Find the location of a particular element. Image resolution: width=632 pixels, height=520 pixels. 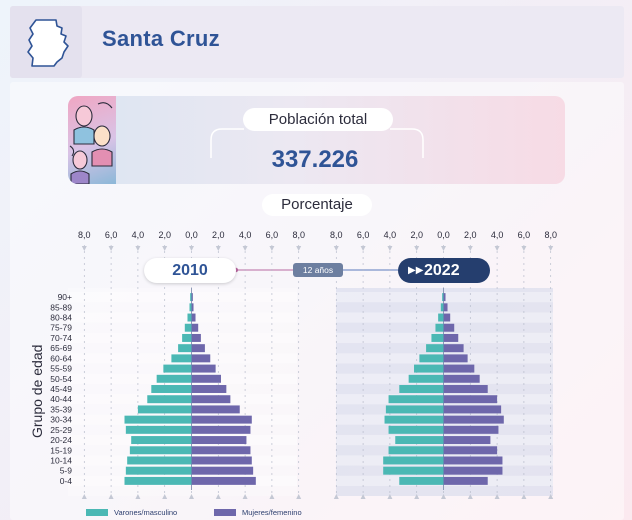

year-2010-label: 2010 is located at coordinates (190, 270).